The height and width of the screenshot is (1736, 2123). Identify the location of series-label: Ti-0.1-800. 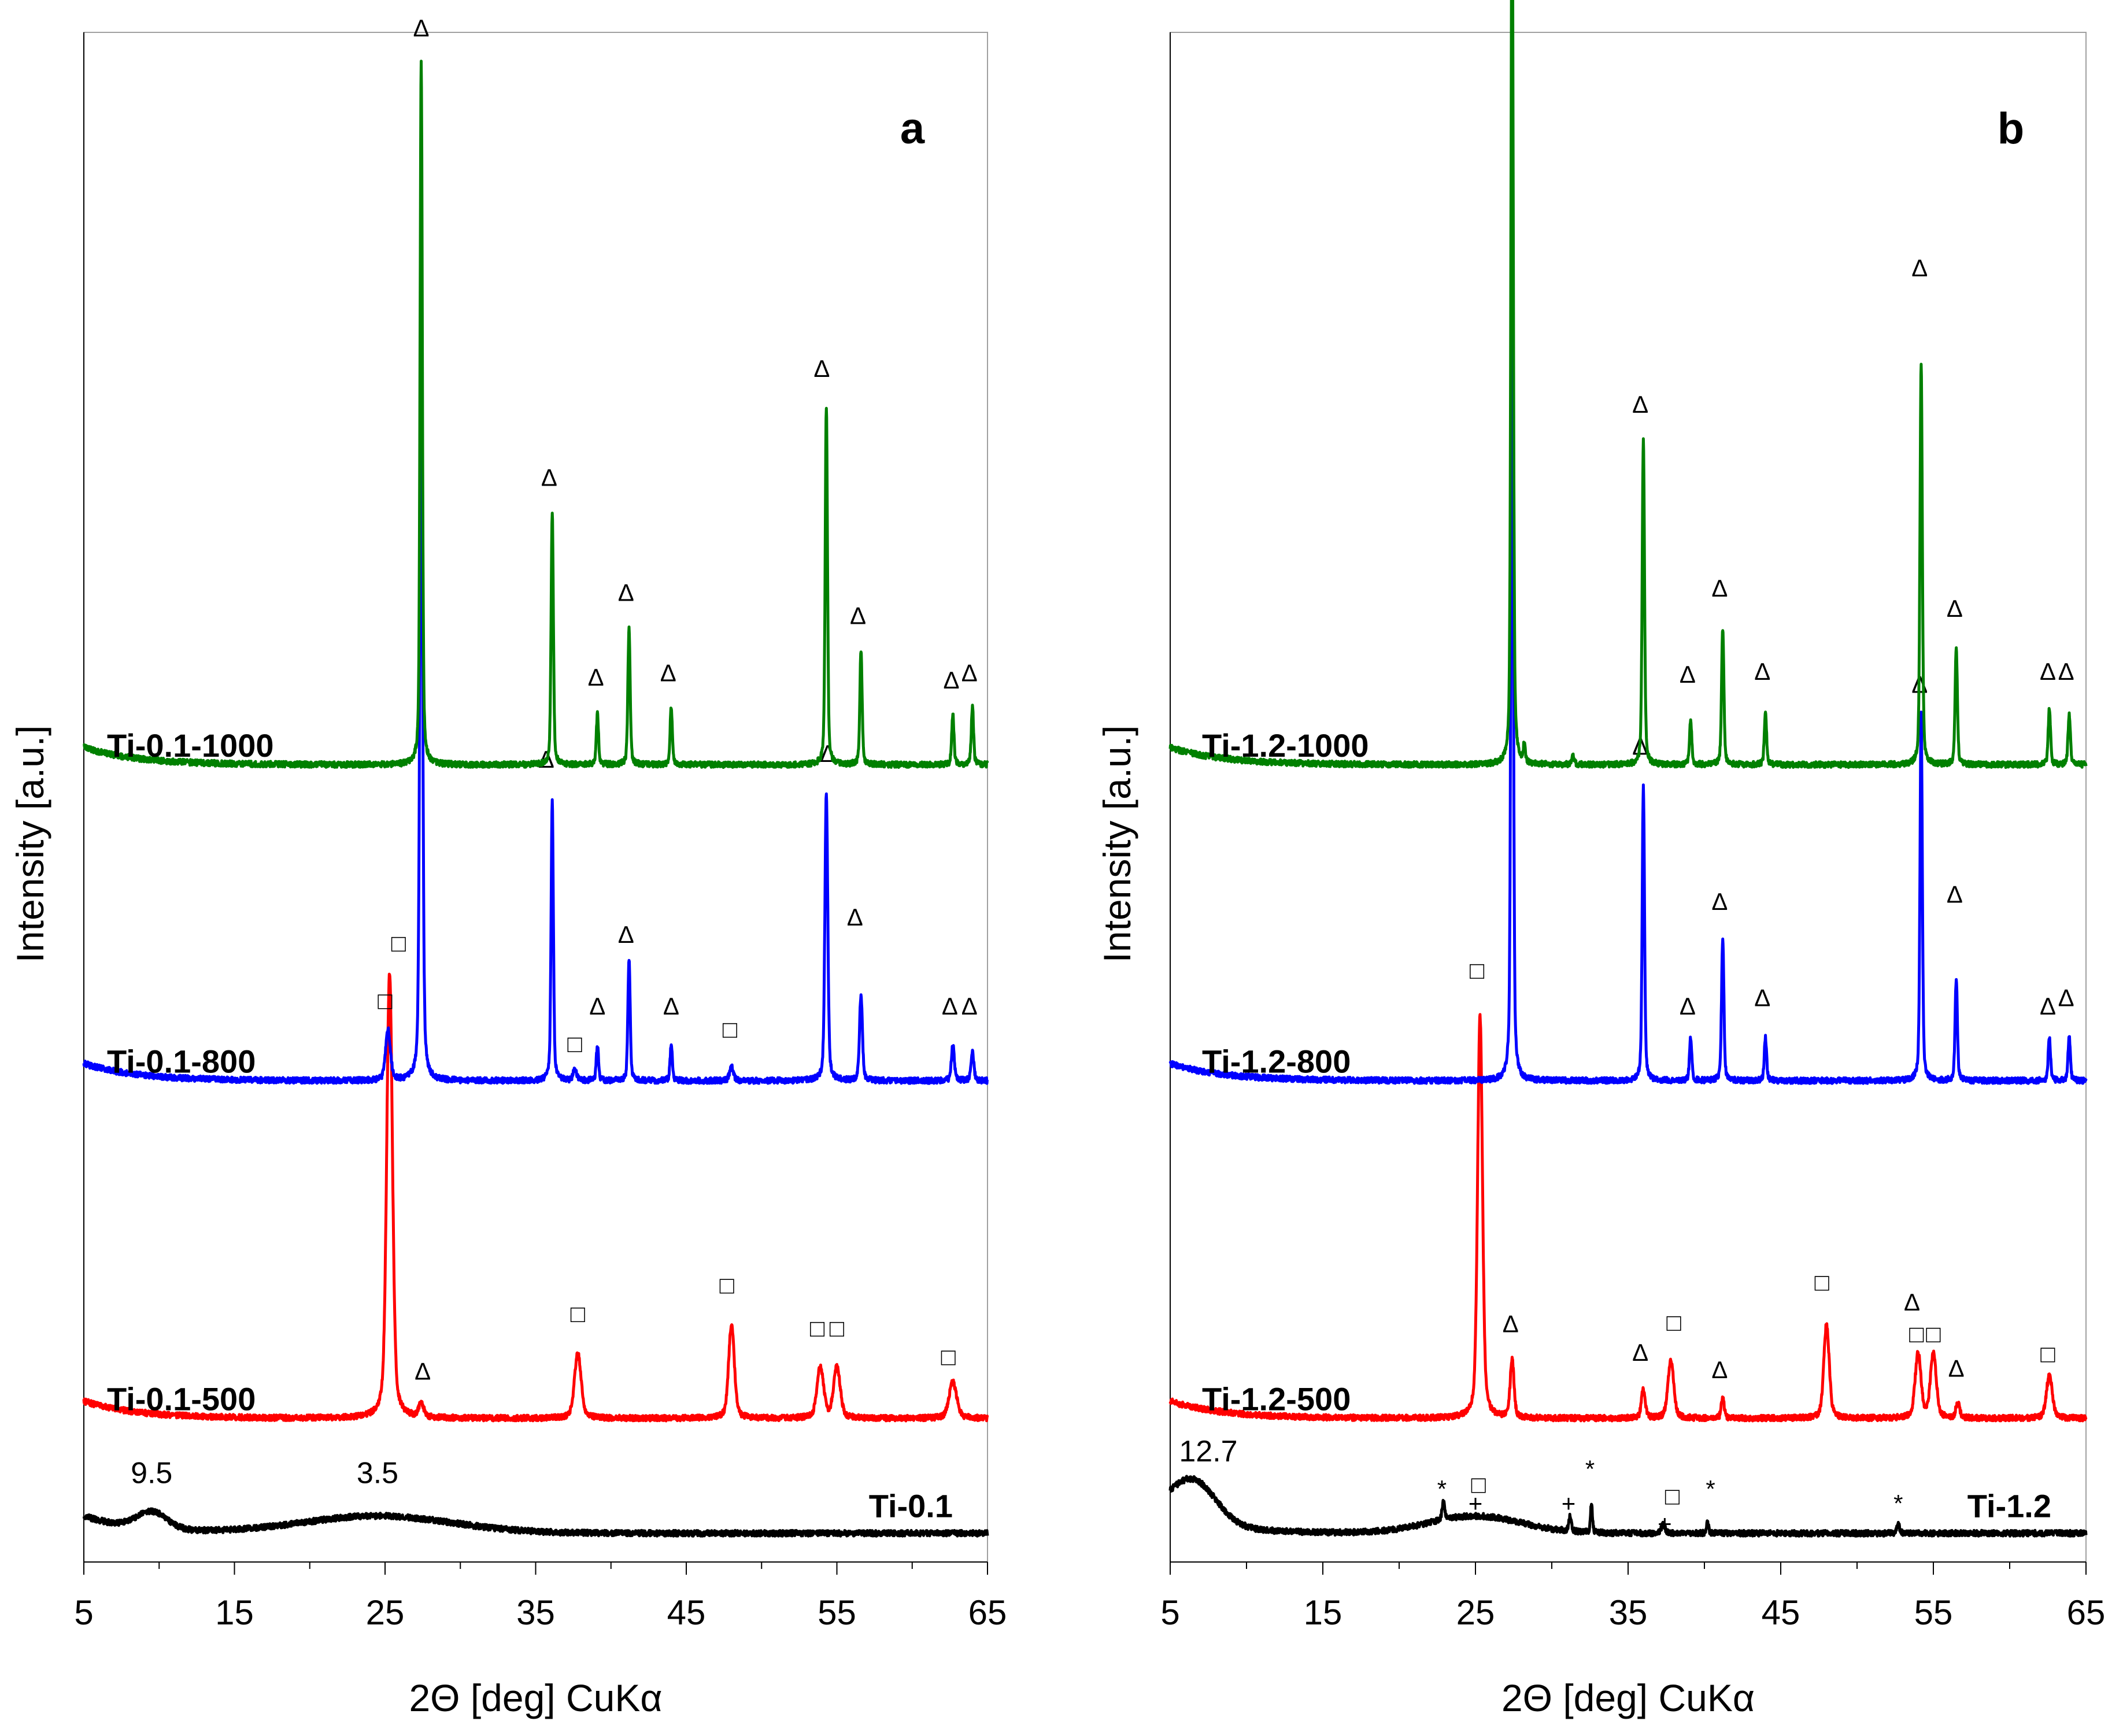
(181, 1061).